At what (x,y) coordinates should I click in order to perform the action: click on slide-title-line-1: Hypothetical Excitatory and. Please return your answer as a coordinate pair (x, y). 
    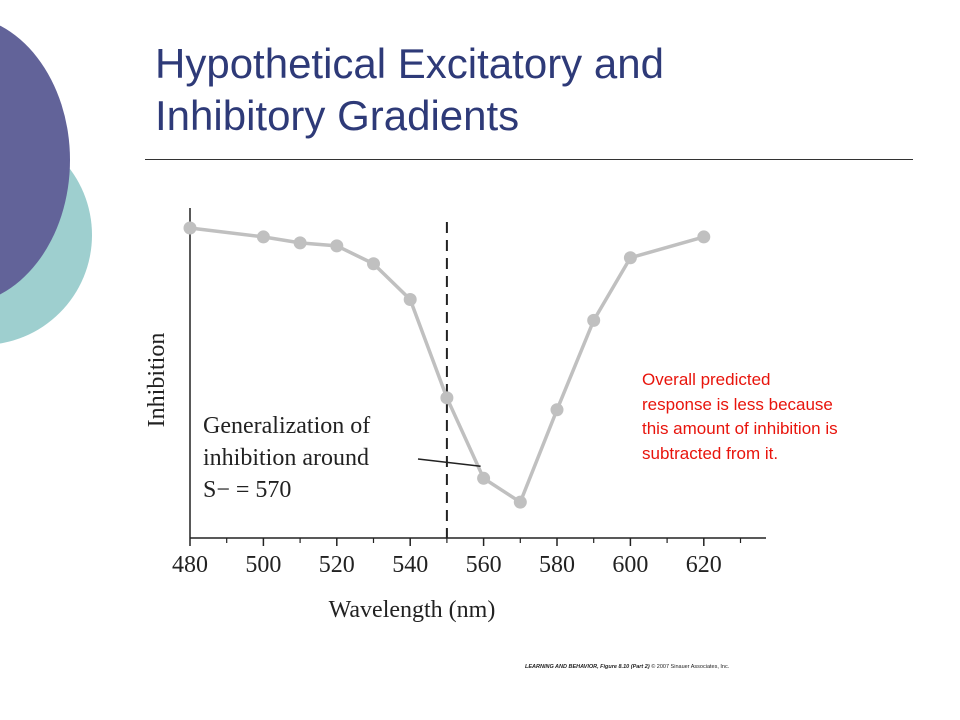
    Looking at the image, I should click on (409, 63).